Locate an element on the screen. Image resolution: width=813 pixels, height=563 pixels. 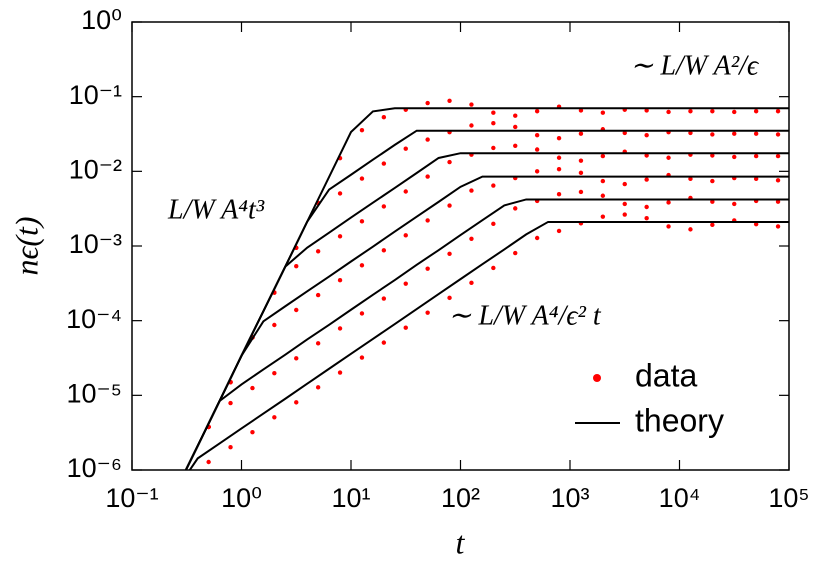
legend-label: theory is located at coordinates (679, 420).